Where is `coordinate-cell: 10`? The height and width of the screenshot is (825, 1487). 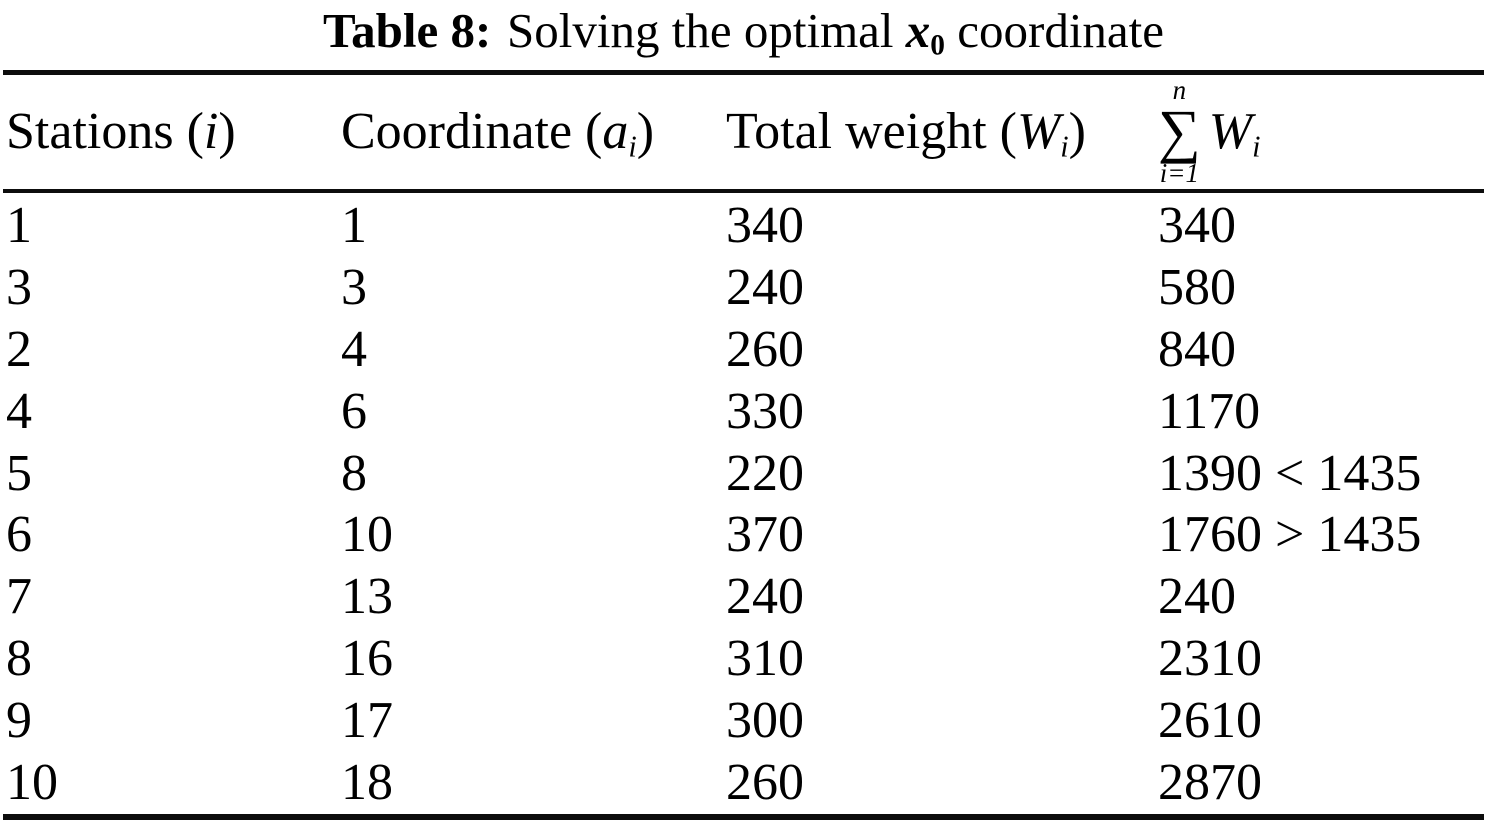 coordinate-cell: 10 is located at coordinates (367, 535).